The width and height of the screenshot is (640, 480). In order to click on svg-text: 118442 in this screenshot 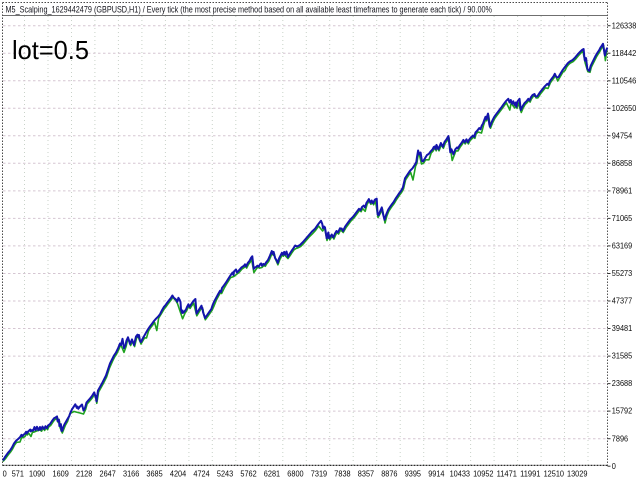, I will do `click(624, 53)`.